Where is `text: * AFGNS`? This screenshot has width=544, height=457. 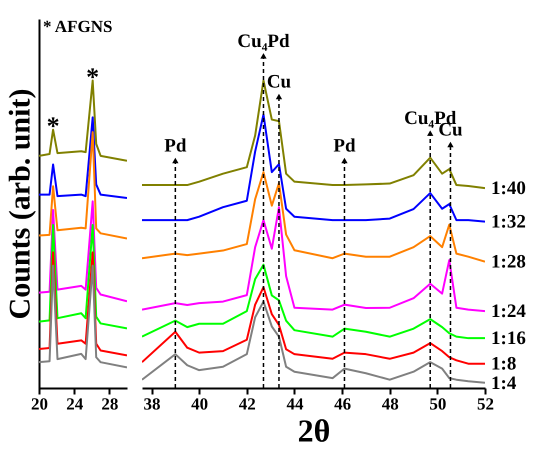 text: * AFGNS is located at coordinates (77, 26).